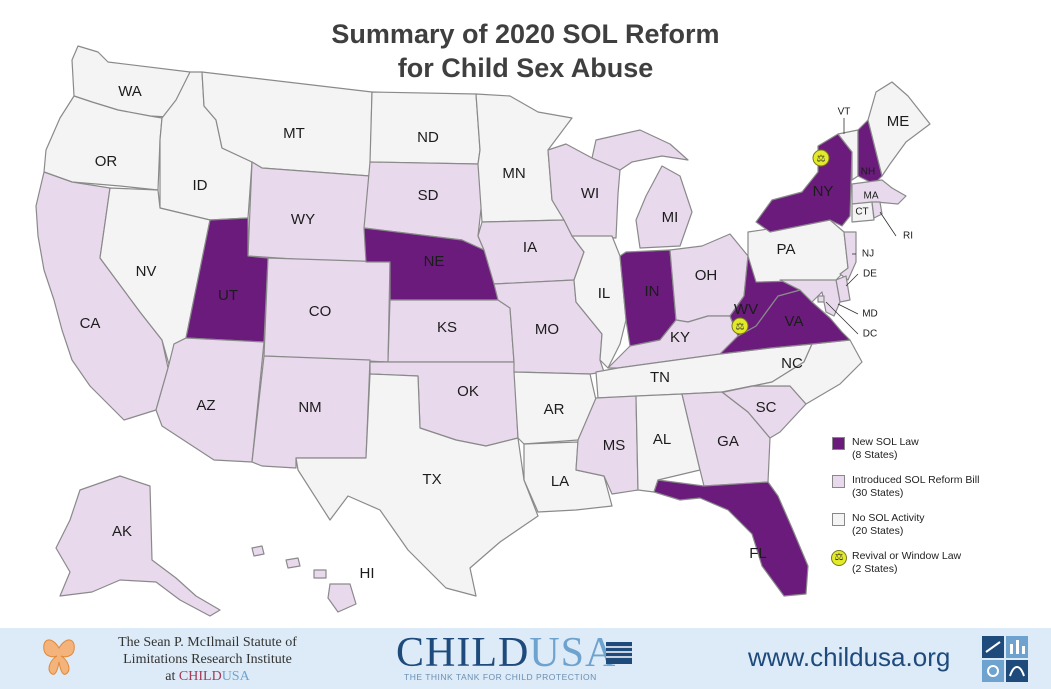 The height and width of the screenshot is (689, 1051). Describe the element at coordinates (303, 219) in the screenshot. I see `state-label-WY: WY` at that location.